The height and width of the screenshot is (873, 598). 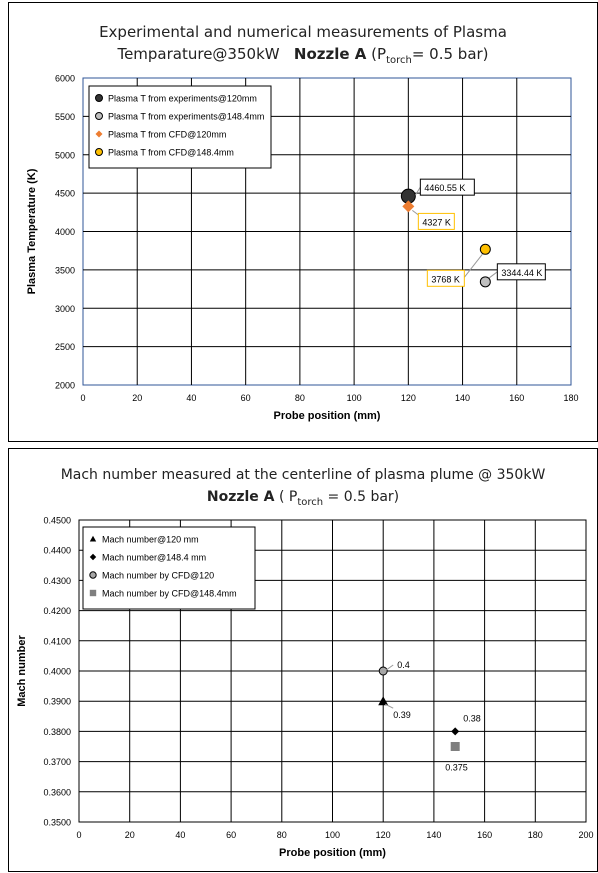 What do you see at coordinates (65, 232) in the screenshot?
I see `y-tick-label: 4000` at bounding box center [65, 232].